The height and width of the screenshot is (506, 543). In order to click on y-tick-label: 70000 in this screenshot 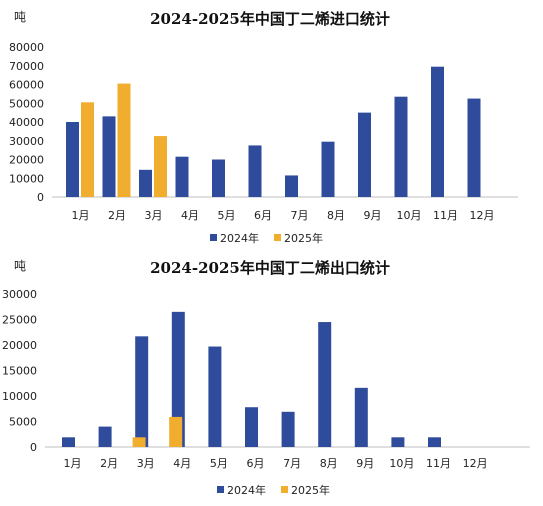, I will do `click(26, 66)`.